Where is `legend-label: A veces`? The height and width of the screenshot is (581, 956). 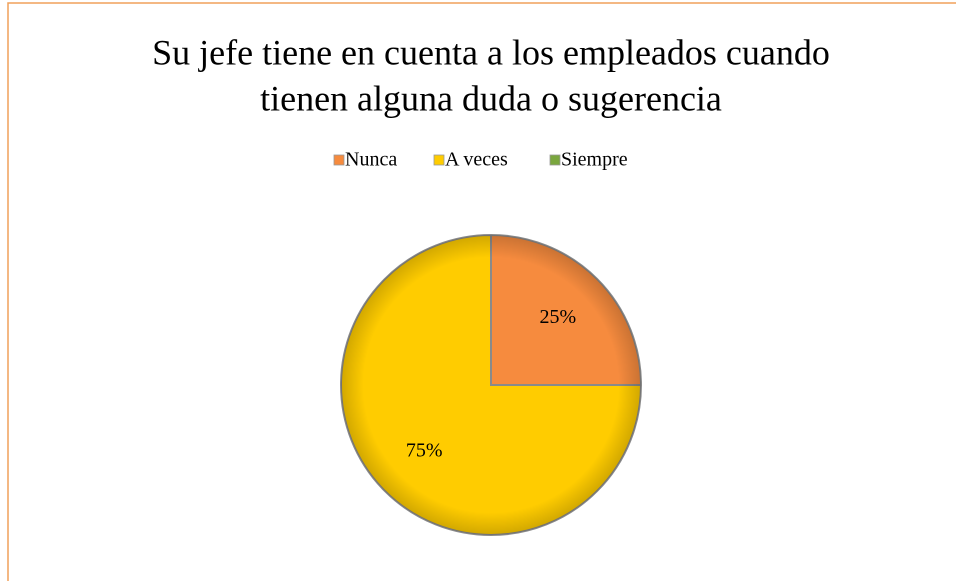
legend-label: A veces is located at coordinates (476, 160).